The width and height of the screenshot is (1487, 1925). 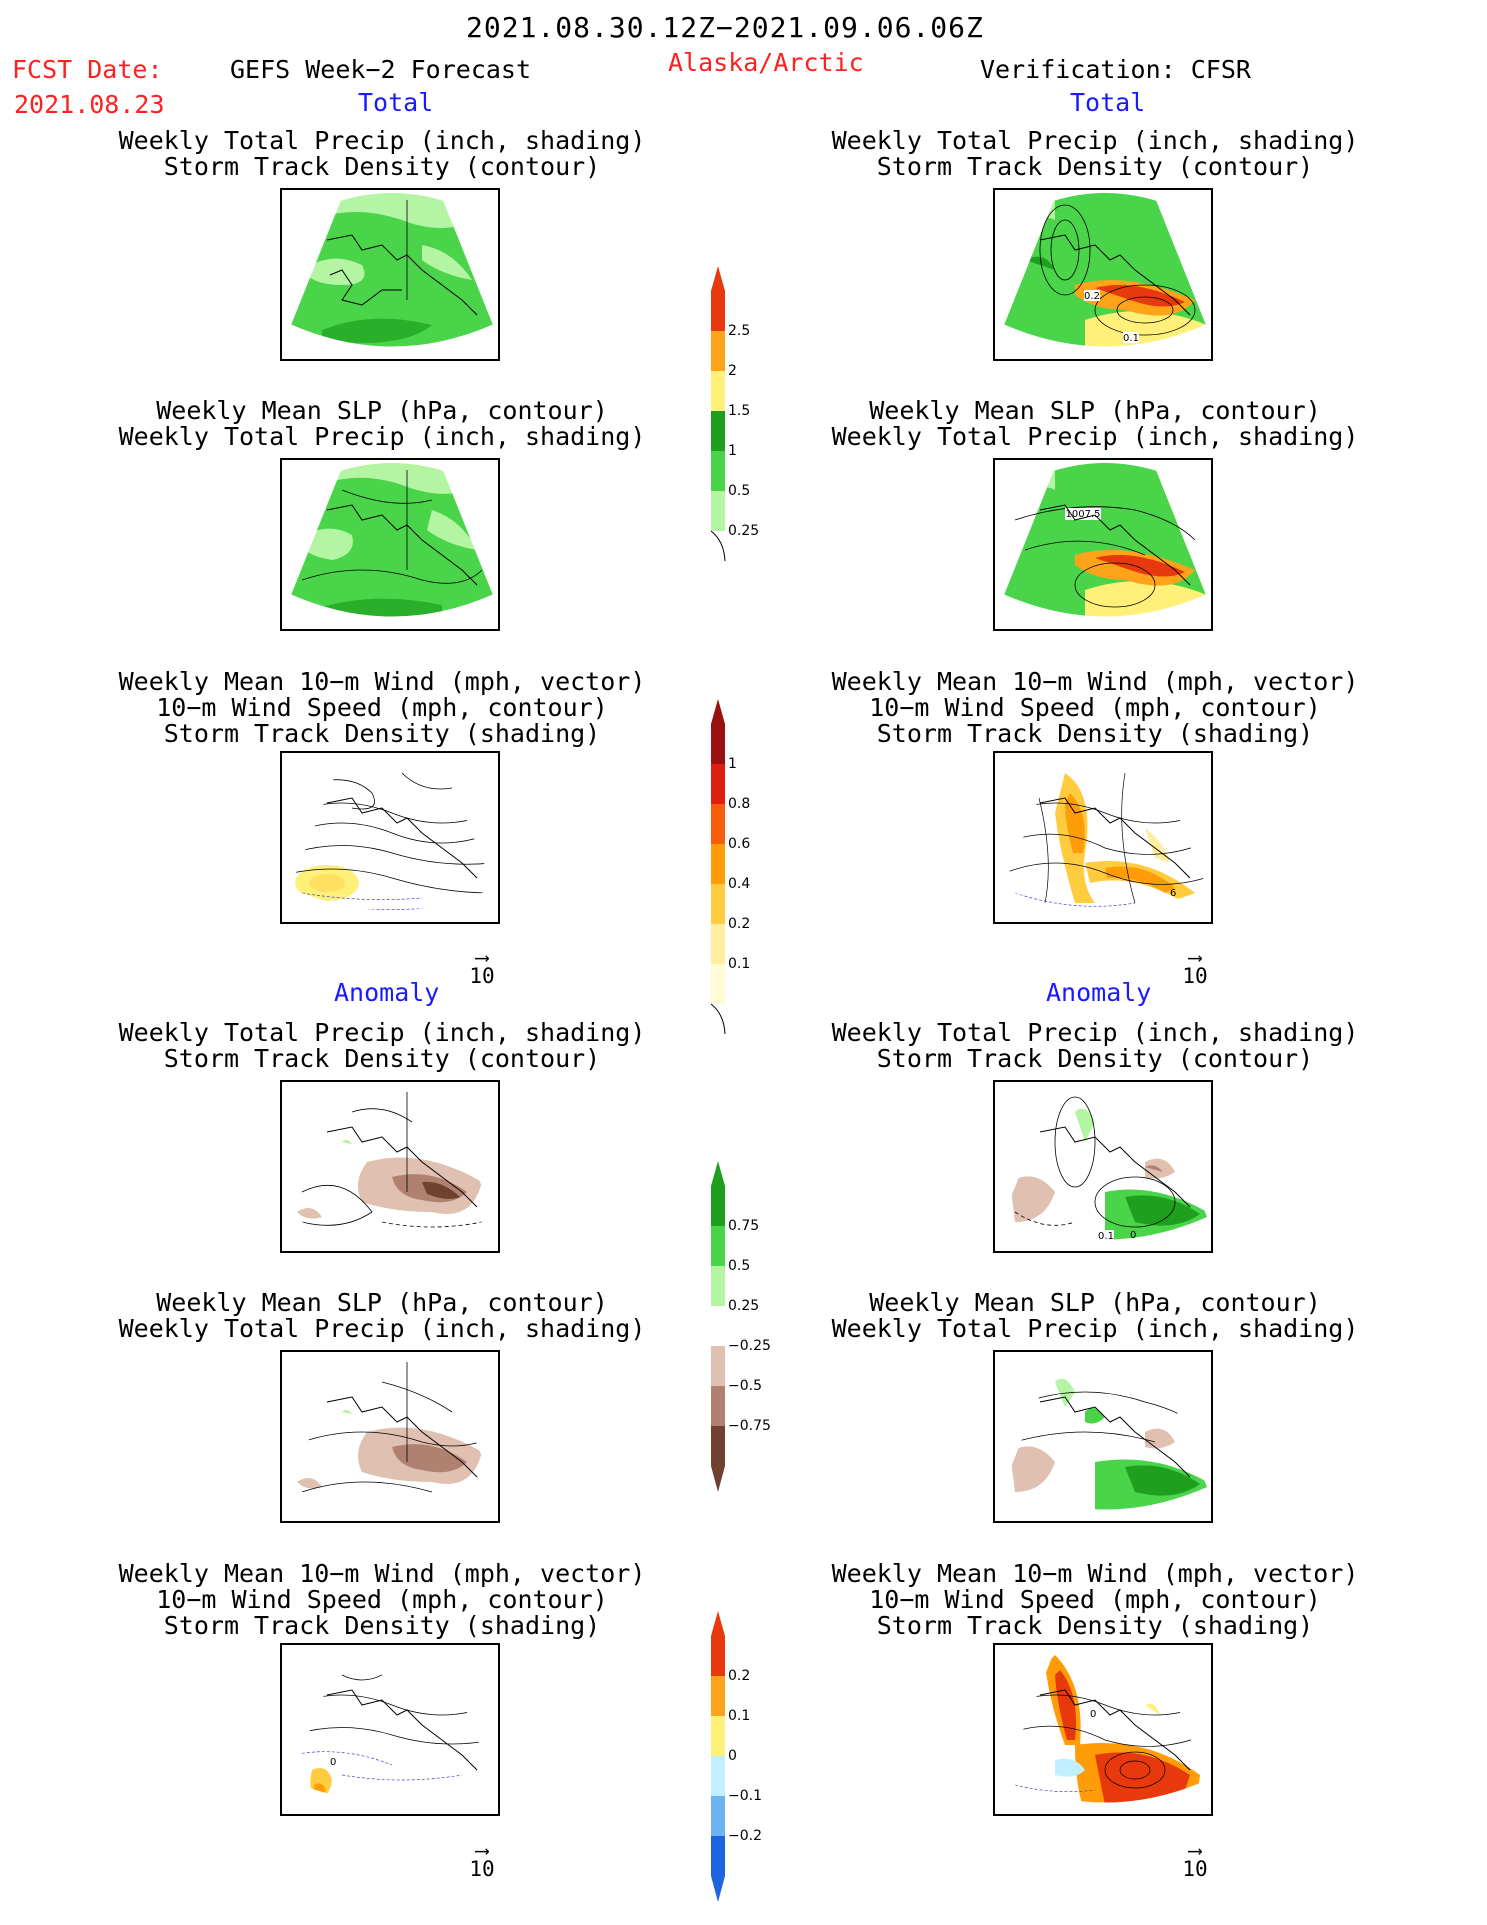 What do you see at coordinates (1099, 992) in the screenshot?
I see `section-anomaly-right: Anomaly` at bounding box center [1099, 992].